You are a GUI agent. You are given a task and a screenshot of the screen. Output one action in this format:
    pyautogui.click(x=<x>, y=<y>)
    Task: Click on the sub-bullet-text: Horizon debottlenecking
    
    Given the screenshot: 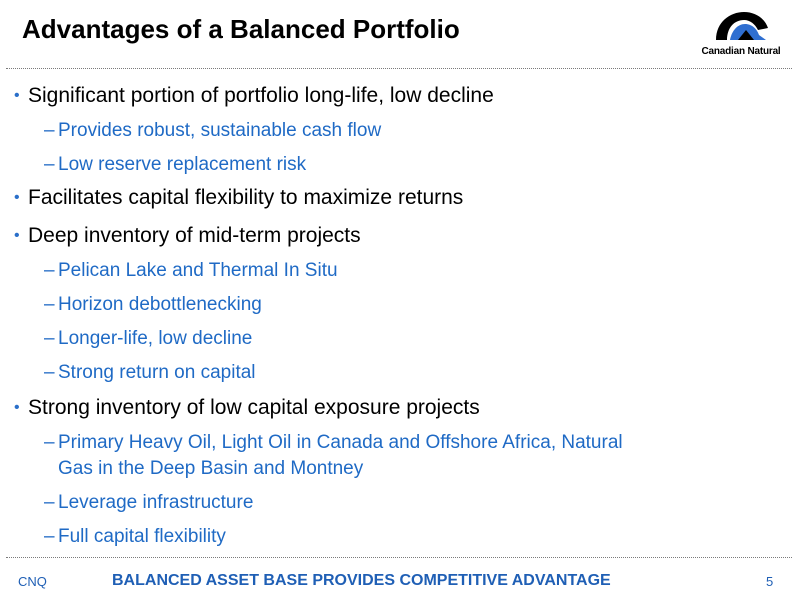 What is the action you would take?
    pyautogui.click(x=160, y=304)
    